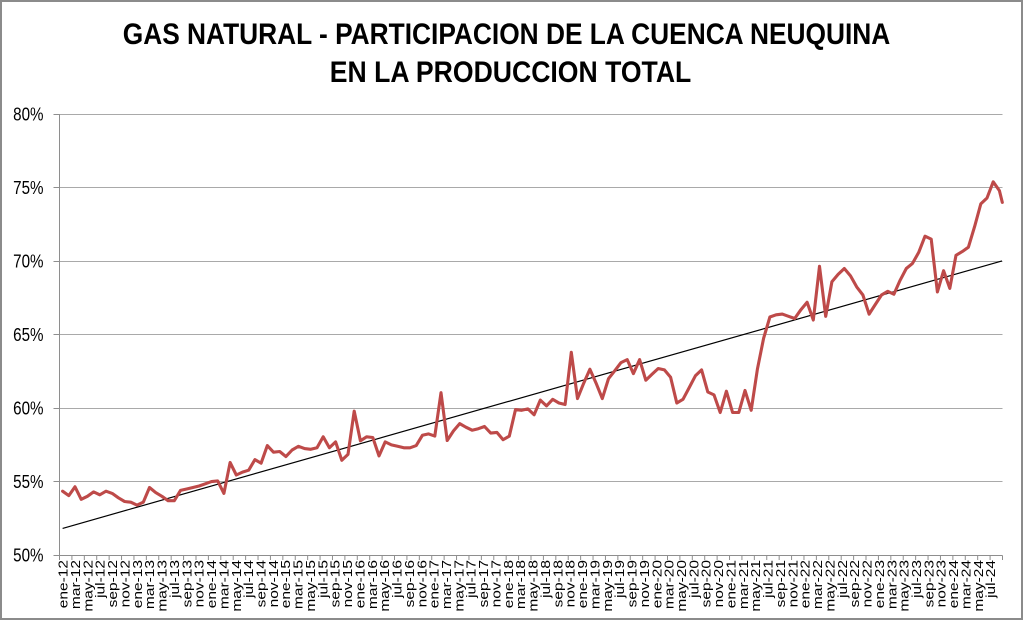  What do you see at coordinates (323, 579) in the screenshot?
I see `svg-text: jul-15` at bounding box center [323, 579].